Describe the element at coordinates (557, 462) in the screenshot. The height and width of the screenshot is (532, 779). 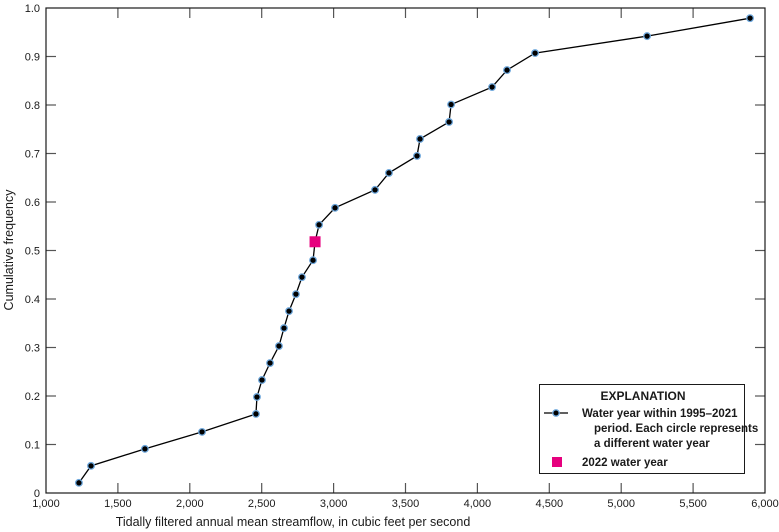
I see `legend-pink-square-icon` at that location.